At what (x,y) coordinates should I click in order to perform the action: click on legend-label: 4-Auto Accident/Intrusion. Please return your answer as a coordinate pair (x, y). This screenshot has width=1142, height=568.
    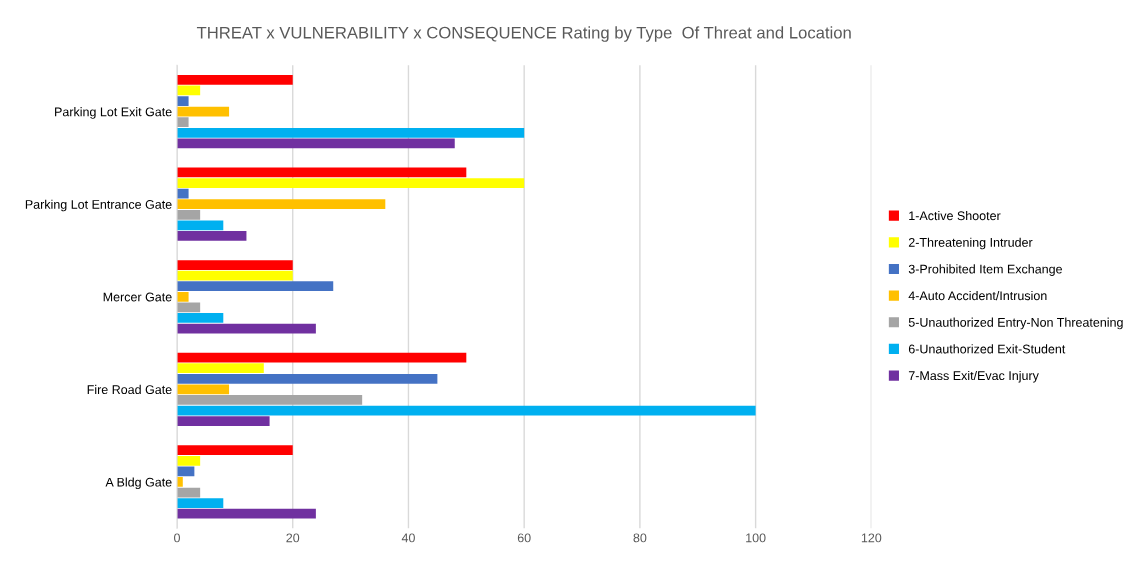
    Looking at the image, I should click on (977, 295).